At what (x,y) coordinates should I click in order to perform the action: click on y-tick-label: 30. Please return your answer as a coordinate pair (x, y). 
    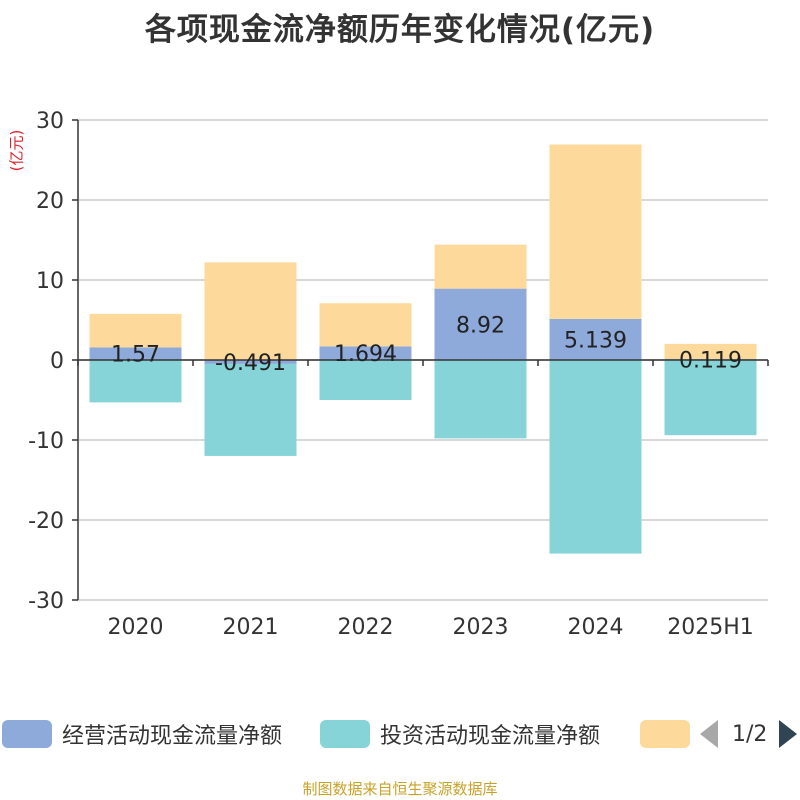
    Looking at the image, I should click on (50, 121).